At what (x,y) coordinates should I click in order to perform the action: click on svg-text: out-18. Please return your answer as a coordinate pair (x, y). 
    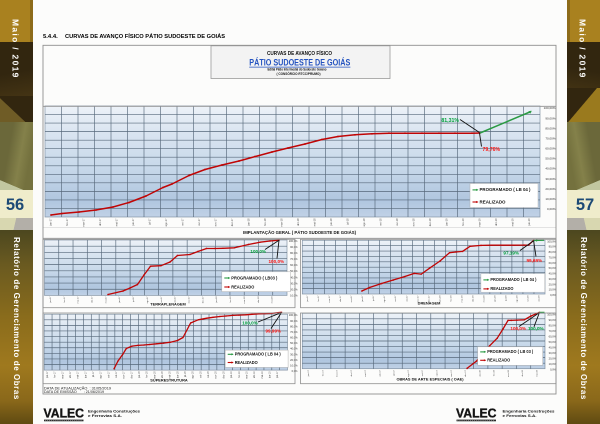
    Looking at the image, I should click on (208, 374).